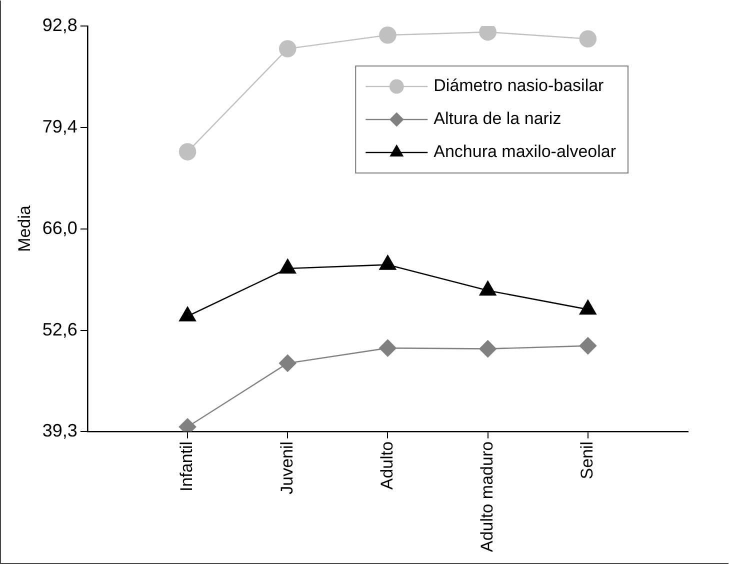 The height and width of the screenshot is (564, 729). Describe the element at coordinates (60, 430) in the screenshot. I see `y-tick-label: 39,3` at that location.